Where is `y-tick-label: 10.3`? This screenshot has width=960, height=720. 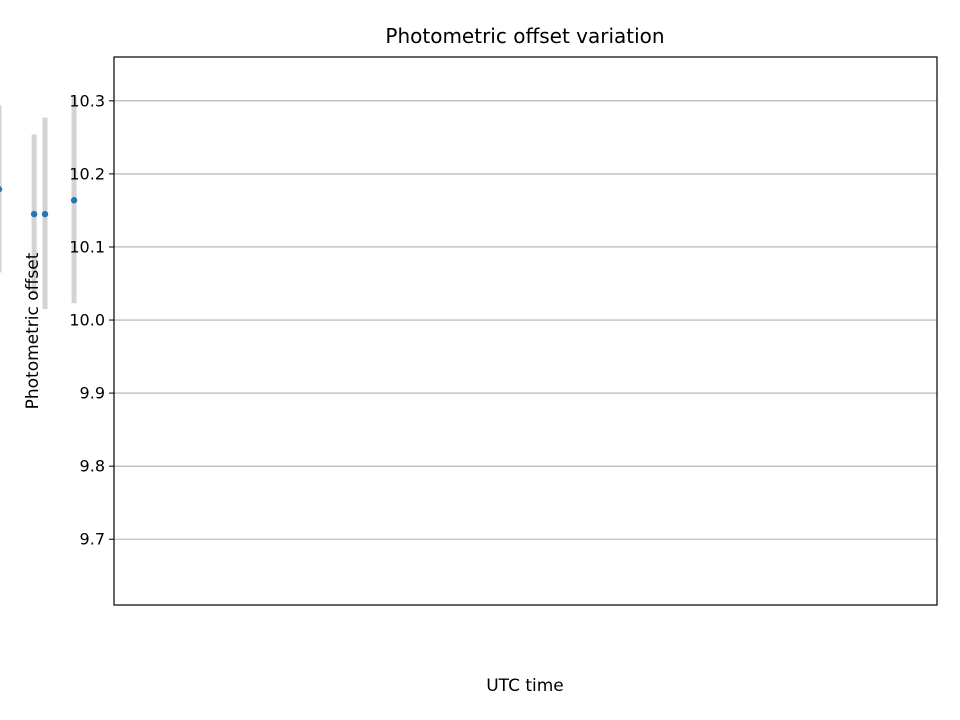
y-tick-label: 10.3 is located at coordinates (87, 100).